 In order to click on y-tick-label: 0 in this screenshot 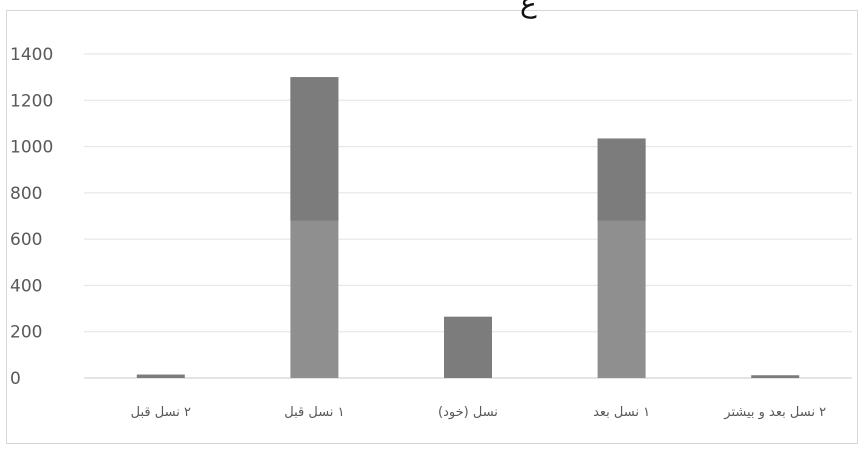, I will do `click(15, 379)`.